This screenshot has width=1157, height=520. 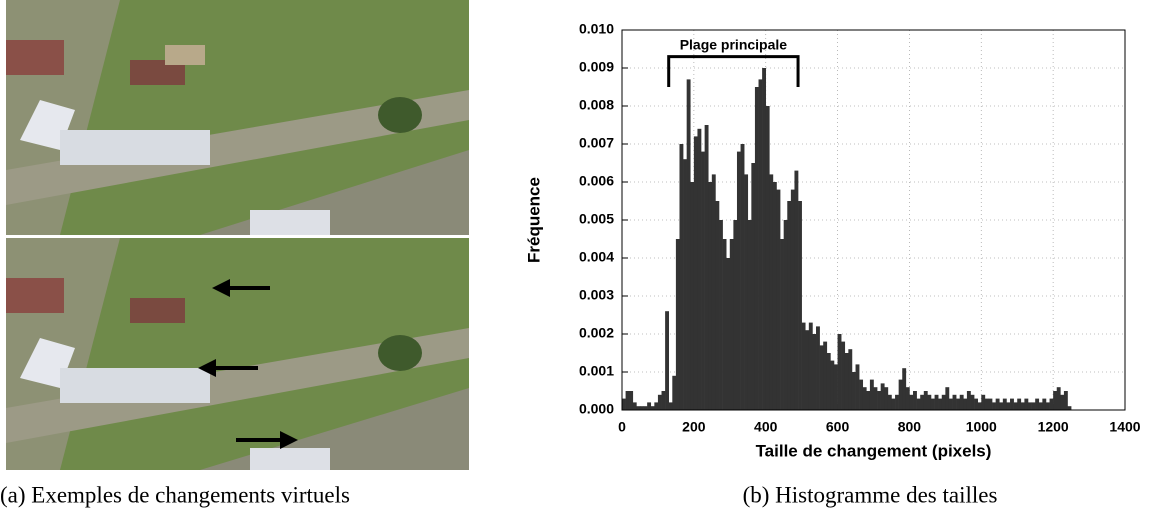 I want to click on x-tick-label: 1400, so click(x=1124, y=427).